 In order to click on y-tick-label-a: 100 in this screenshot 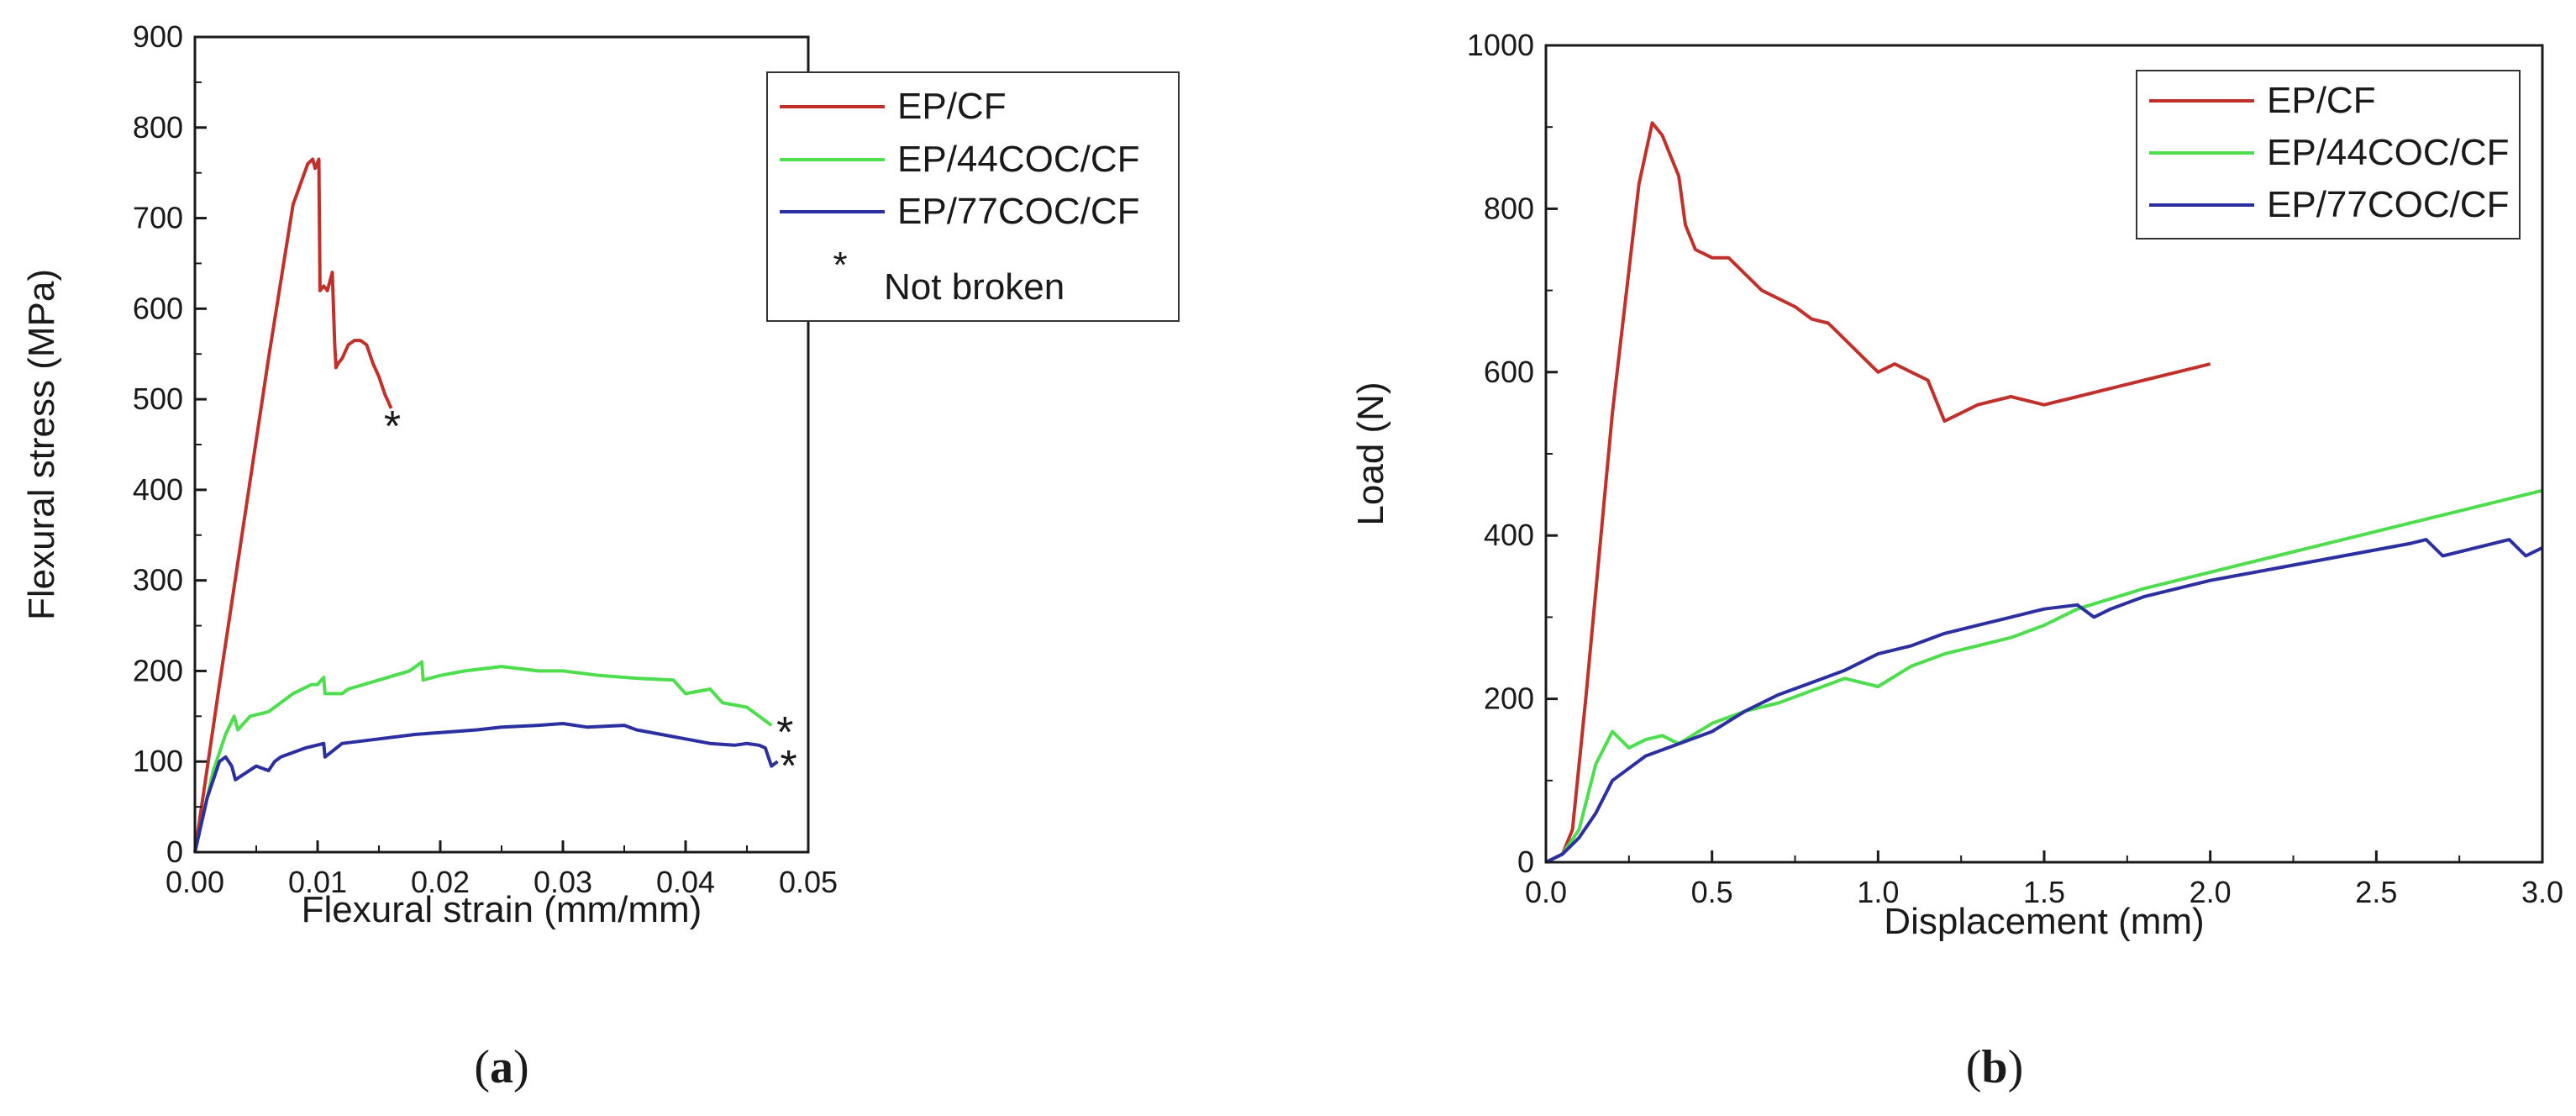, I will do `click(158, 761)`.